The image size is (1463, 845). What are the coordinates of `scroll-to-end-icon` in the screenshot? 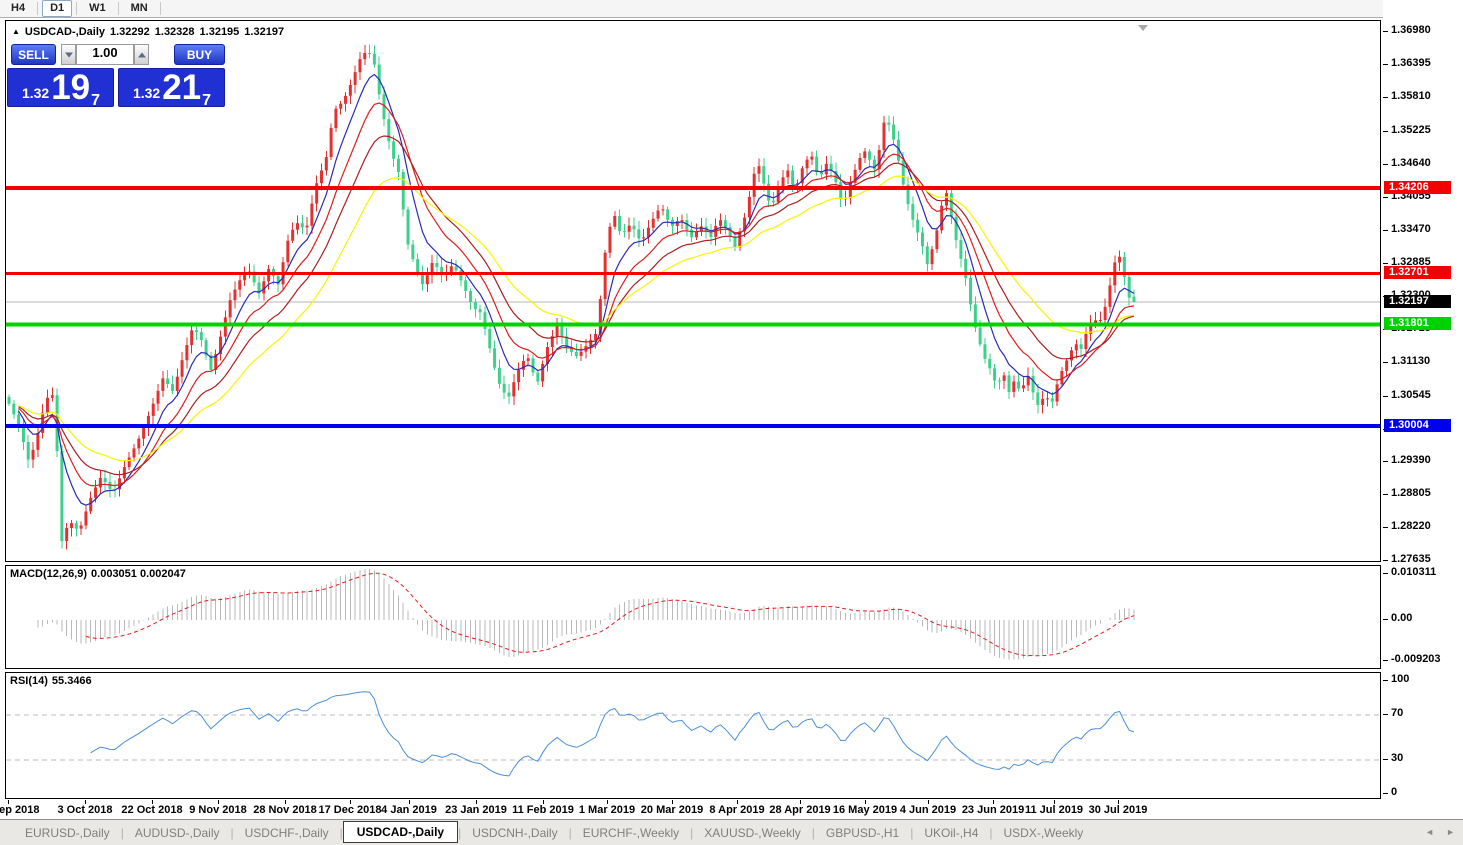 It's located at (1143, 28).